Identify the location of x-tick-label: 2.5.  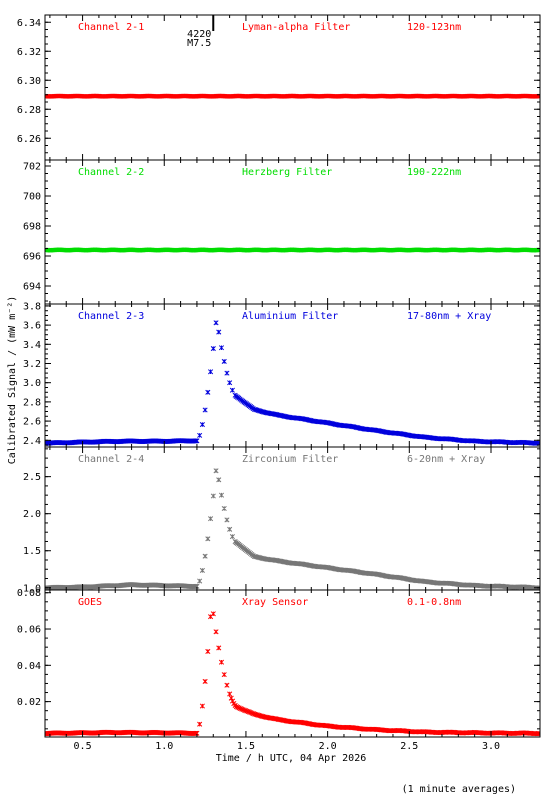
(409, 746).